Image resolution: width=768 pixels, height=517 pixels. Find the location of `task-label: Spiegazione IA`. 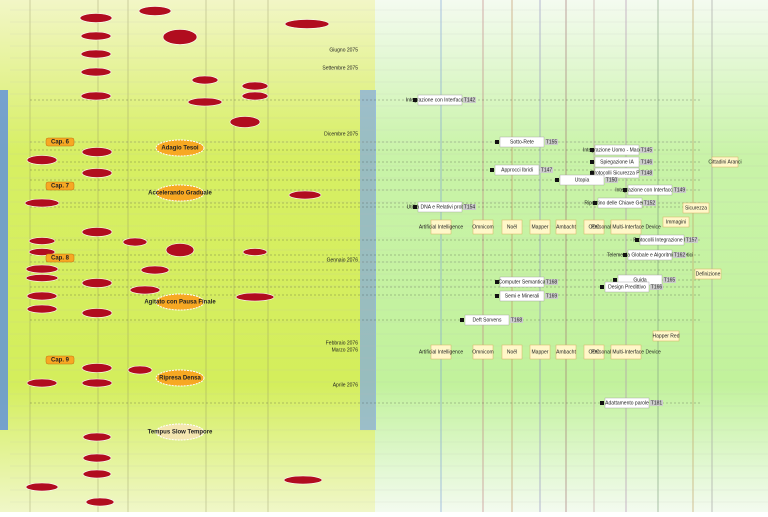

task-label: Spiegazione IA is located at coordinates (617, 162).